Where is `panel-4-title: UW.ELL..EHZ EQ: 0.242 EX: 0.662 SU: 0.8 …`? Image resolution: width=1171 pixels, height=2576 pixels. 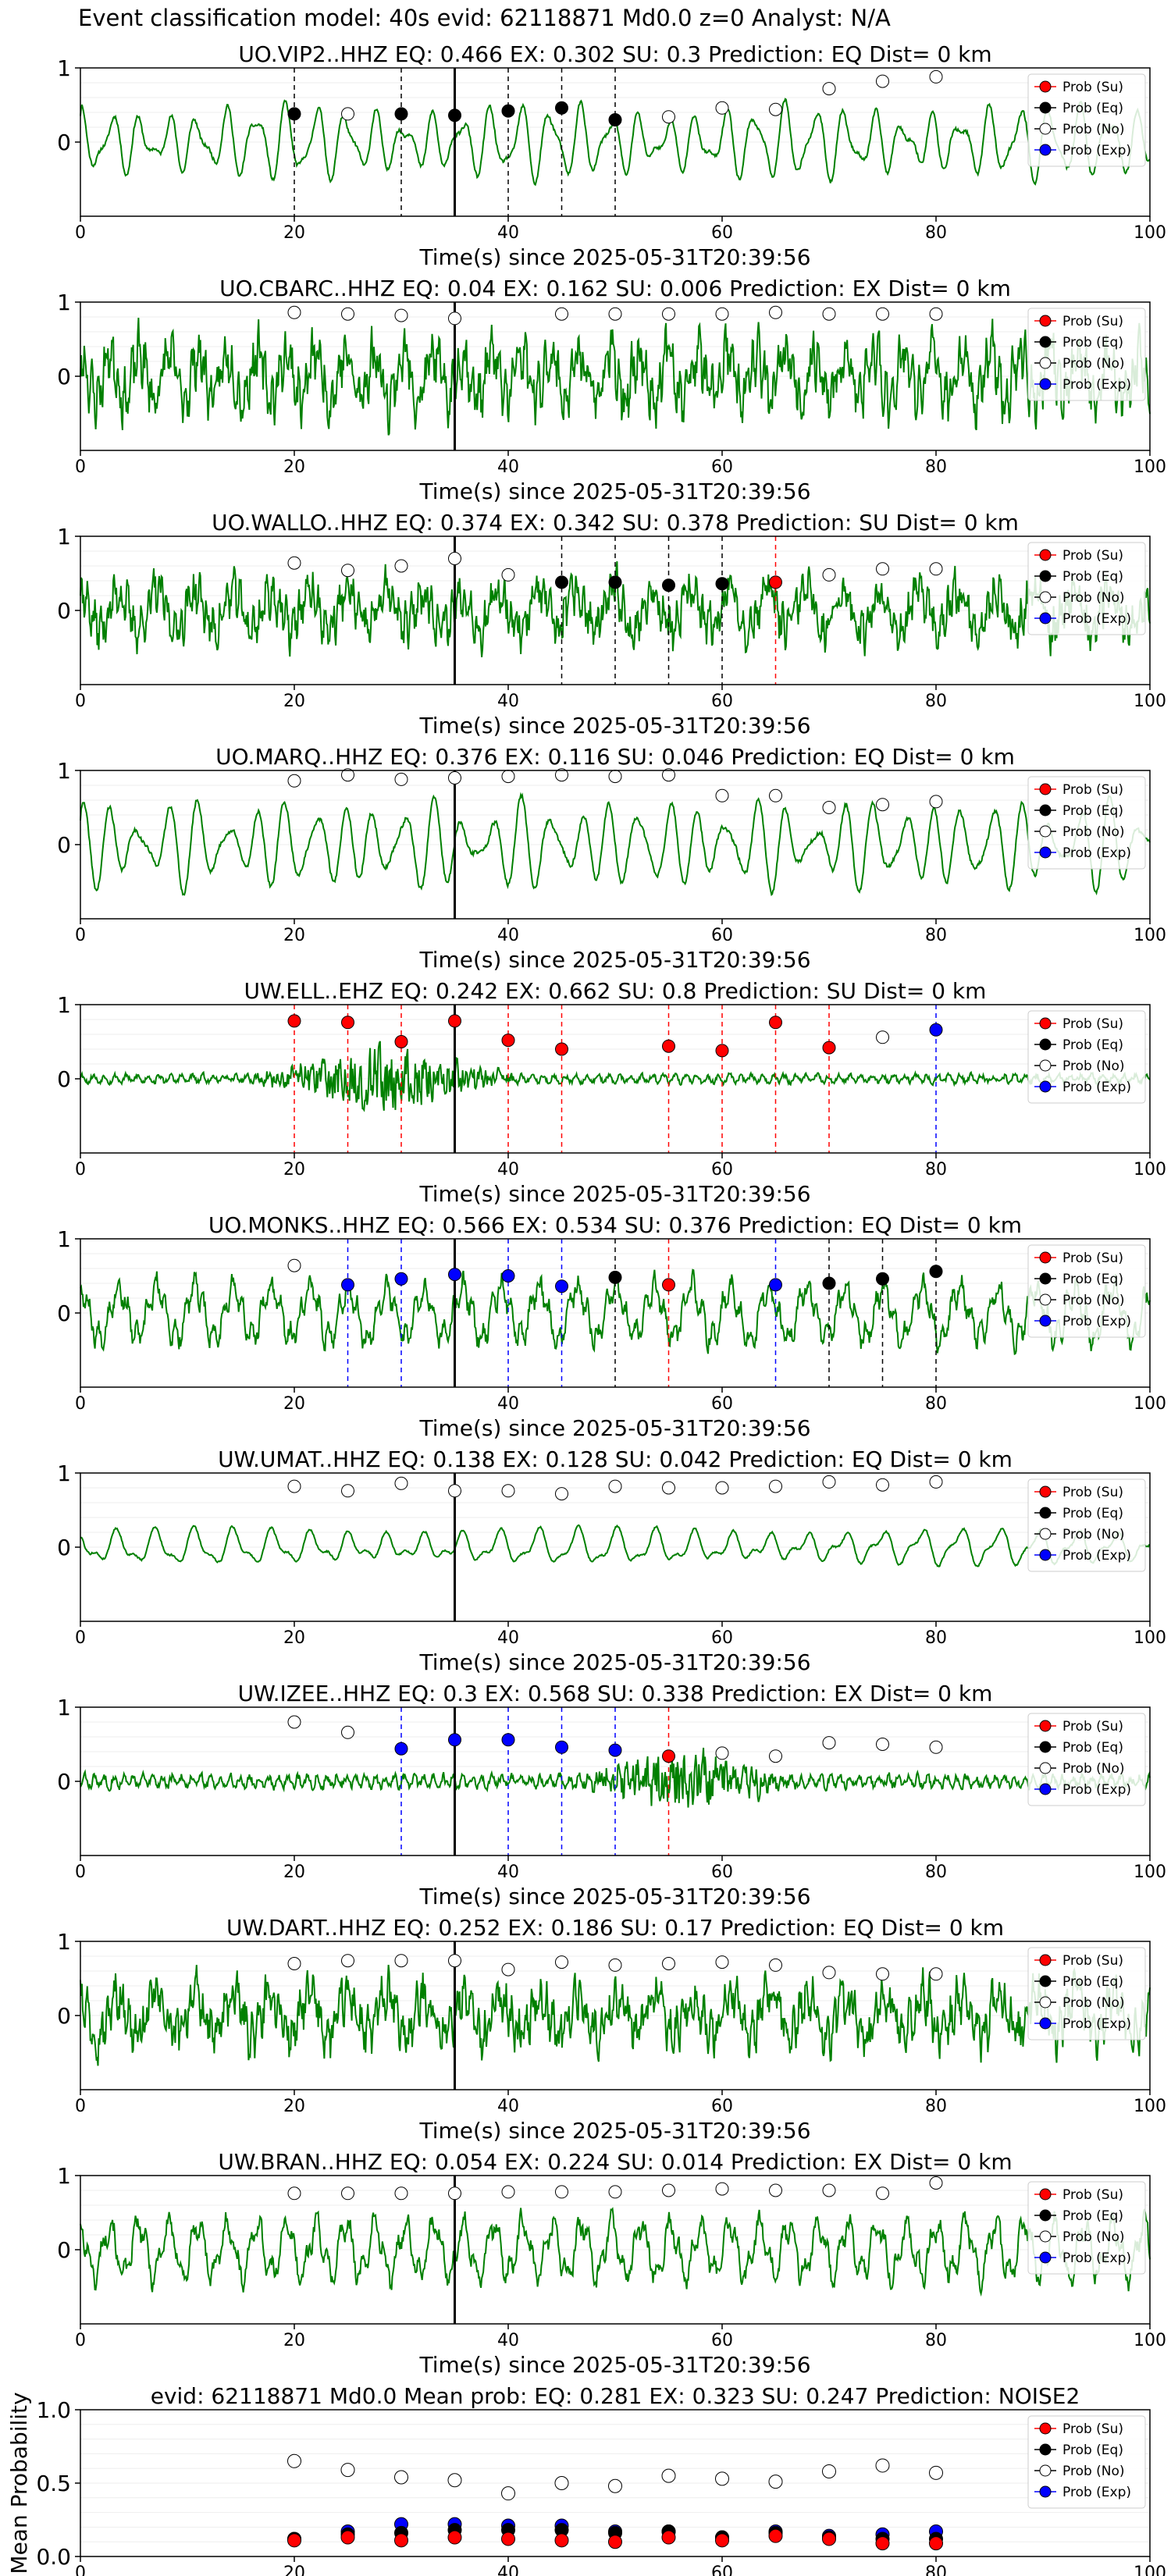 panel-4-title: UW.ELL..EHZ EQ: 0.242 EX: 0.662 SU: 0.8 … is located at coordinates (615, 991).